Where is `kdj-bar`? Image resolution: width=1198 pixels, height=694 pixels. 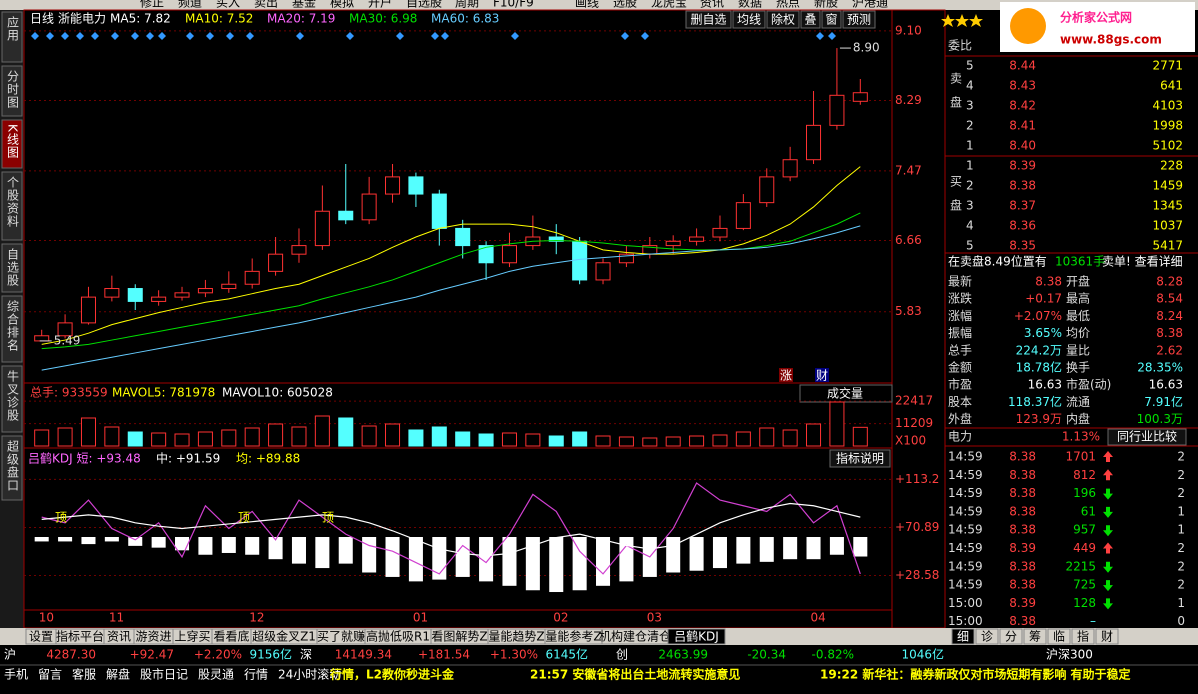
kdj-bar is located at coordinates (158, 542).